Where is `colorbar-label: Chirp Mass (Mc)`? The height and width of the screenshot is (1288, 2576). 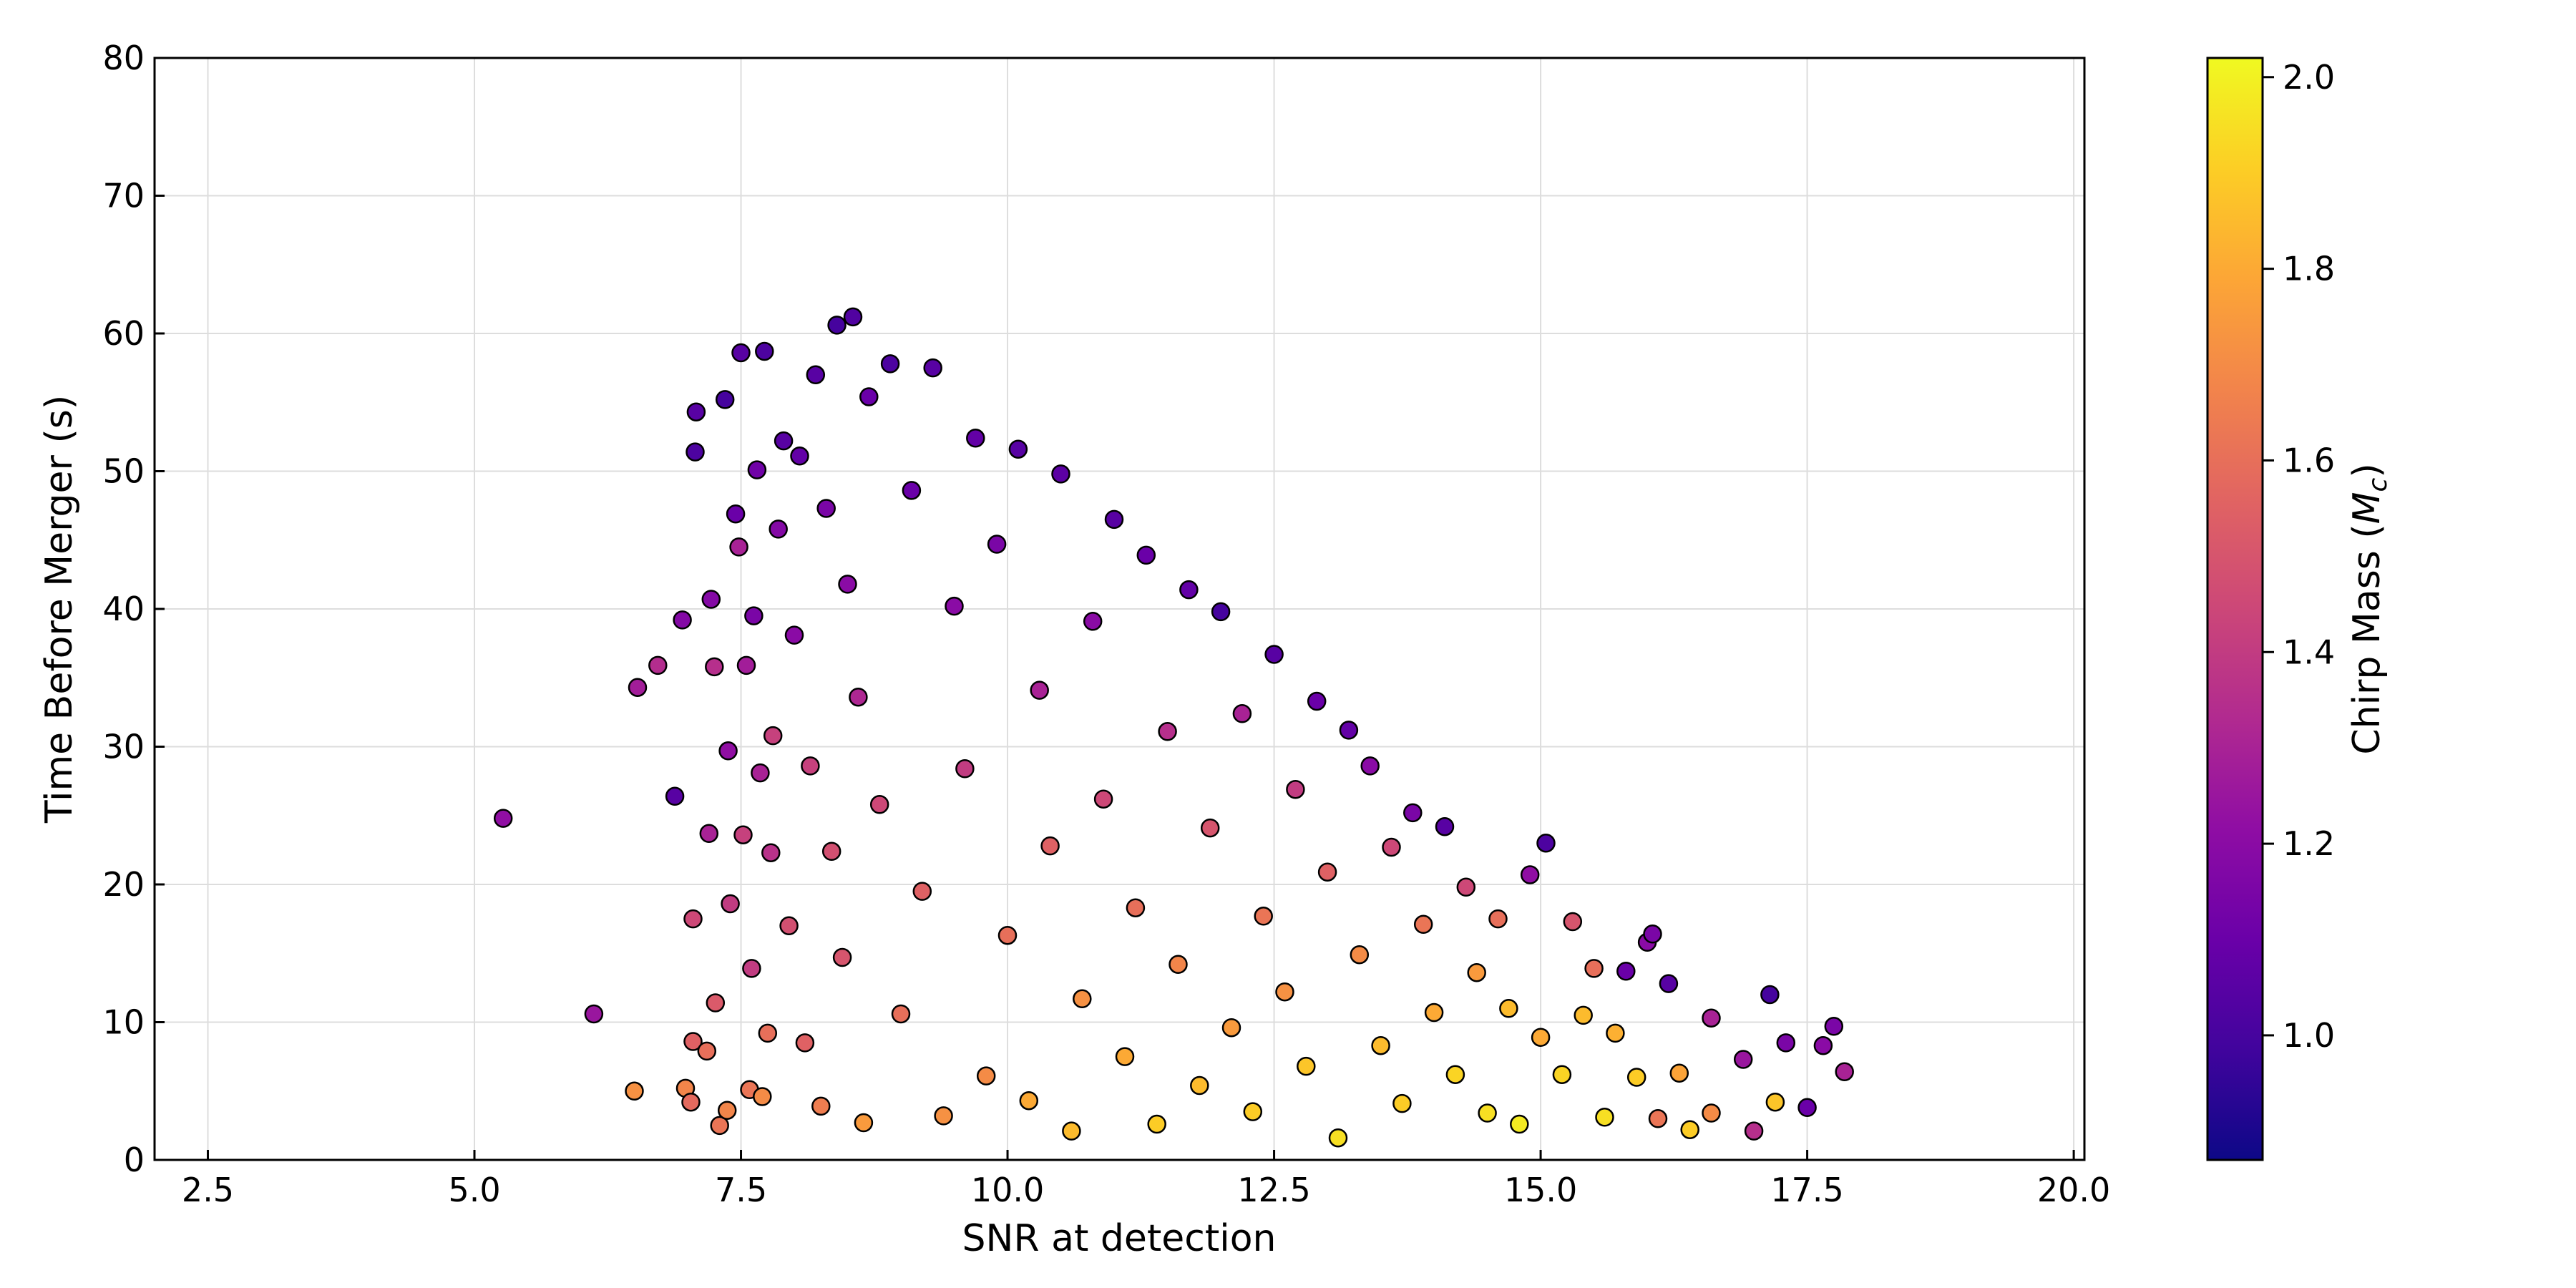
colorbar-label: Chirp Mass (Mc) is located at coordinates (2369, 608).